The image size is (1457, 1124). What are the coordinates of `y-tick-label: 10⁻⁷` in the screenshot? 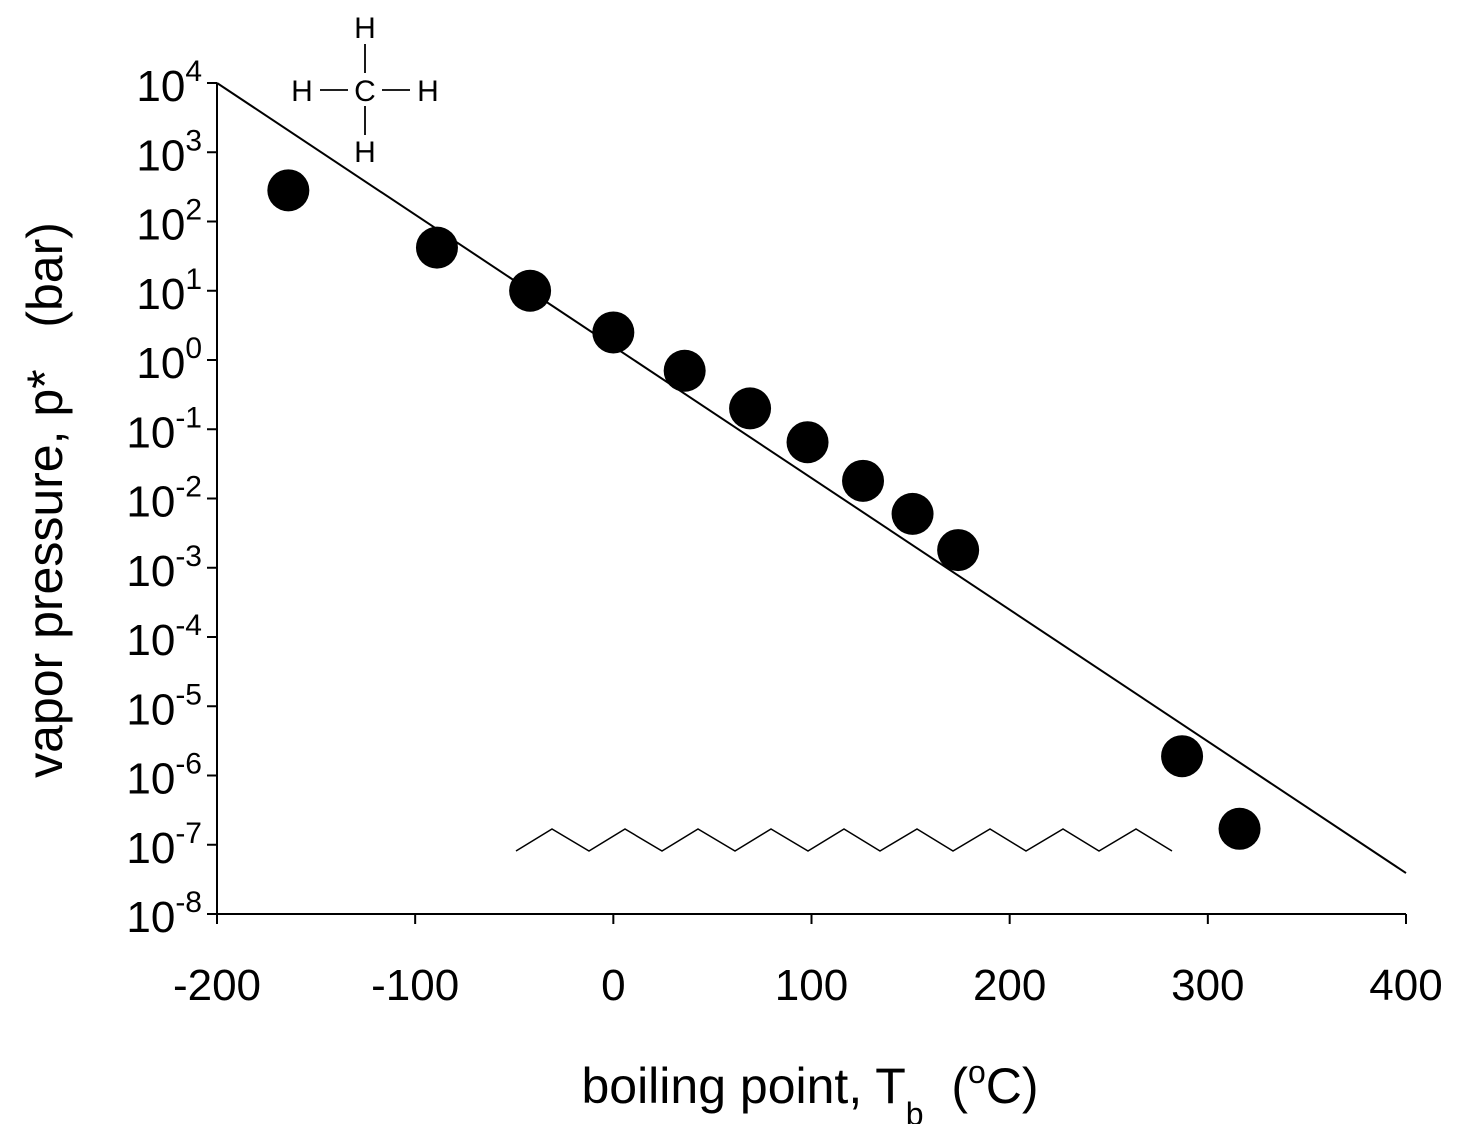 It's located at (164, 845).